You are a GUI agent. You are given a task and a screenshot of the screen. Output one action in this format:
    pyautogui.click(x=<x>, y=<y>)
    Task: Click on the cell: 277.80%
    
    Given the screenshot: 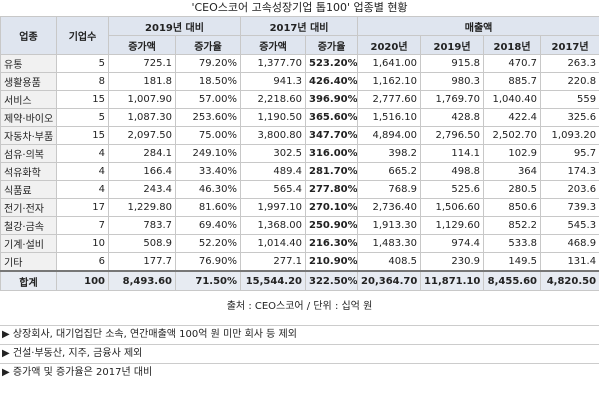 What is the action you would take?
    pyautogui.click(x=332, y=189)
    